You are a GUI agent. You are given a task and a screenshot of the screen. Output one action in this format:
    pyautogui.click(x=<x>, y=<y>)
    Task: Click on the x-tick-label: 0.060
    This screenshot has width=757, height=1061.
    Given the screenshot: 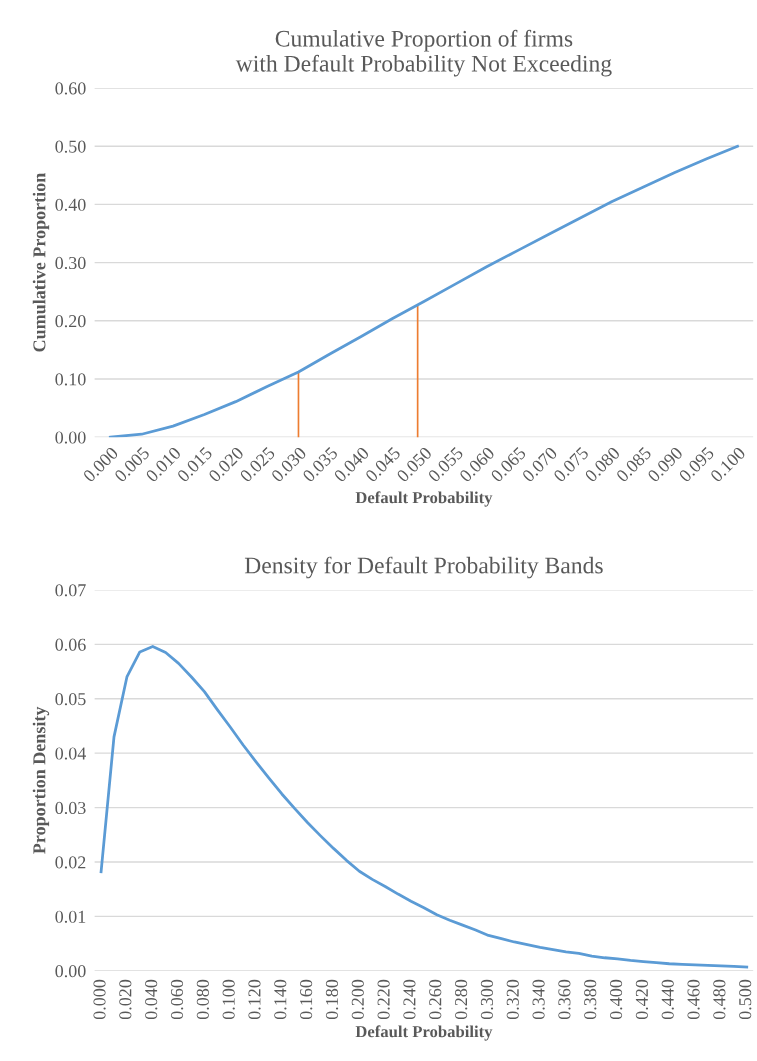 What is the action you would take?
    pyautogui.click(x=177, y=999)
    